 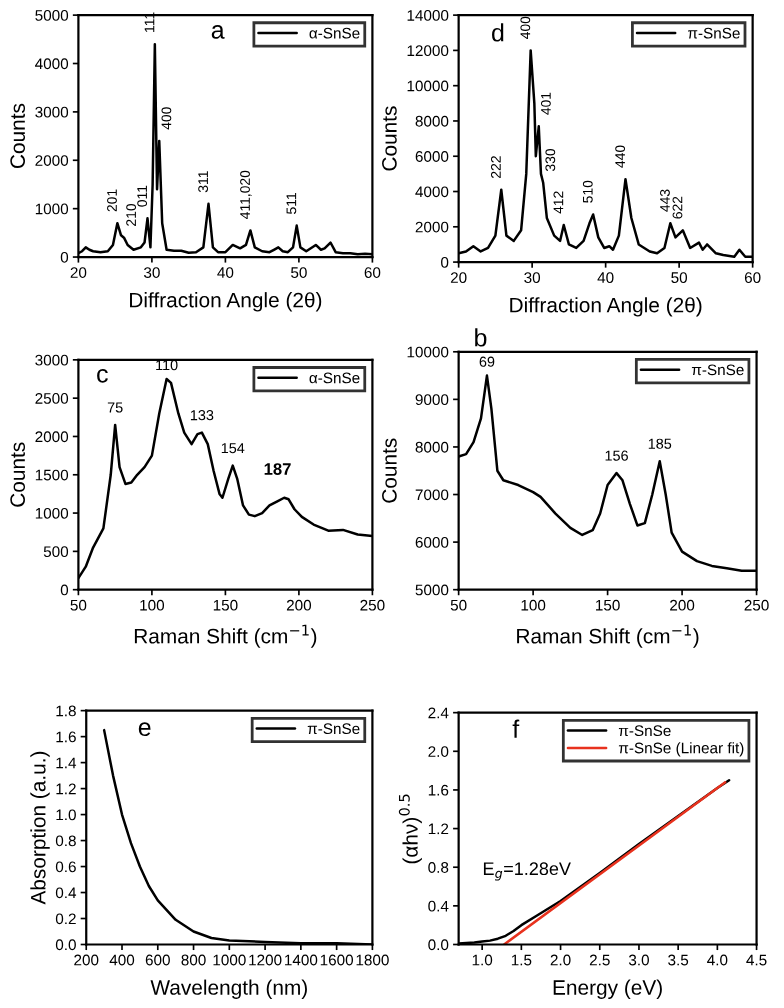 What do you see at coordinates (144, 729) in the screenshot?
I see `chart-title: e` at bounding box center [144, 729].